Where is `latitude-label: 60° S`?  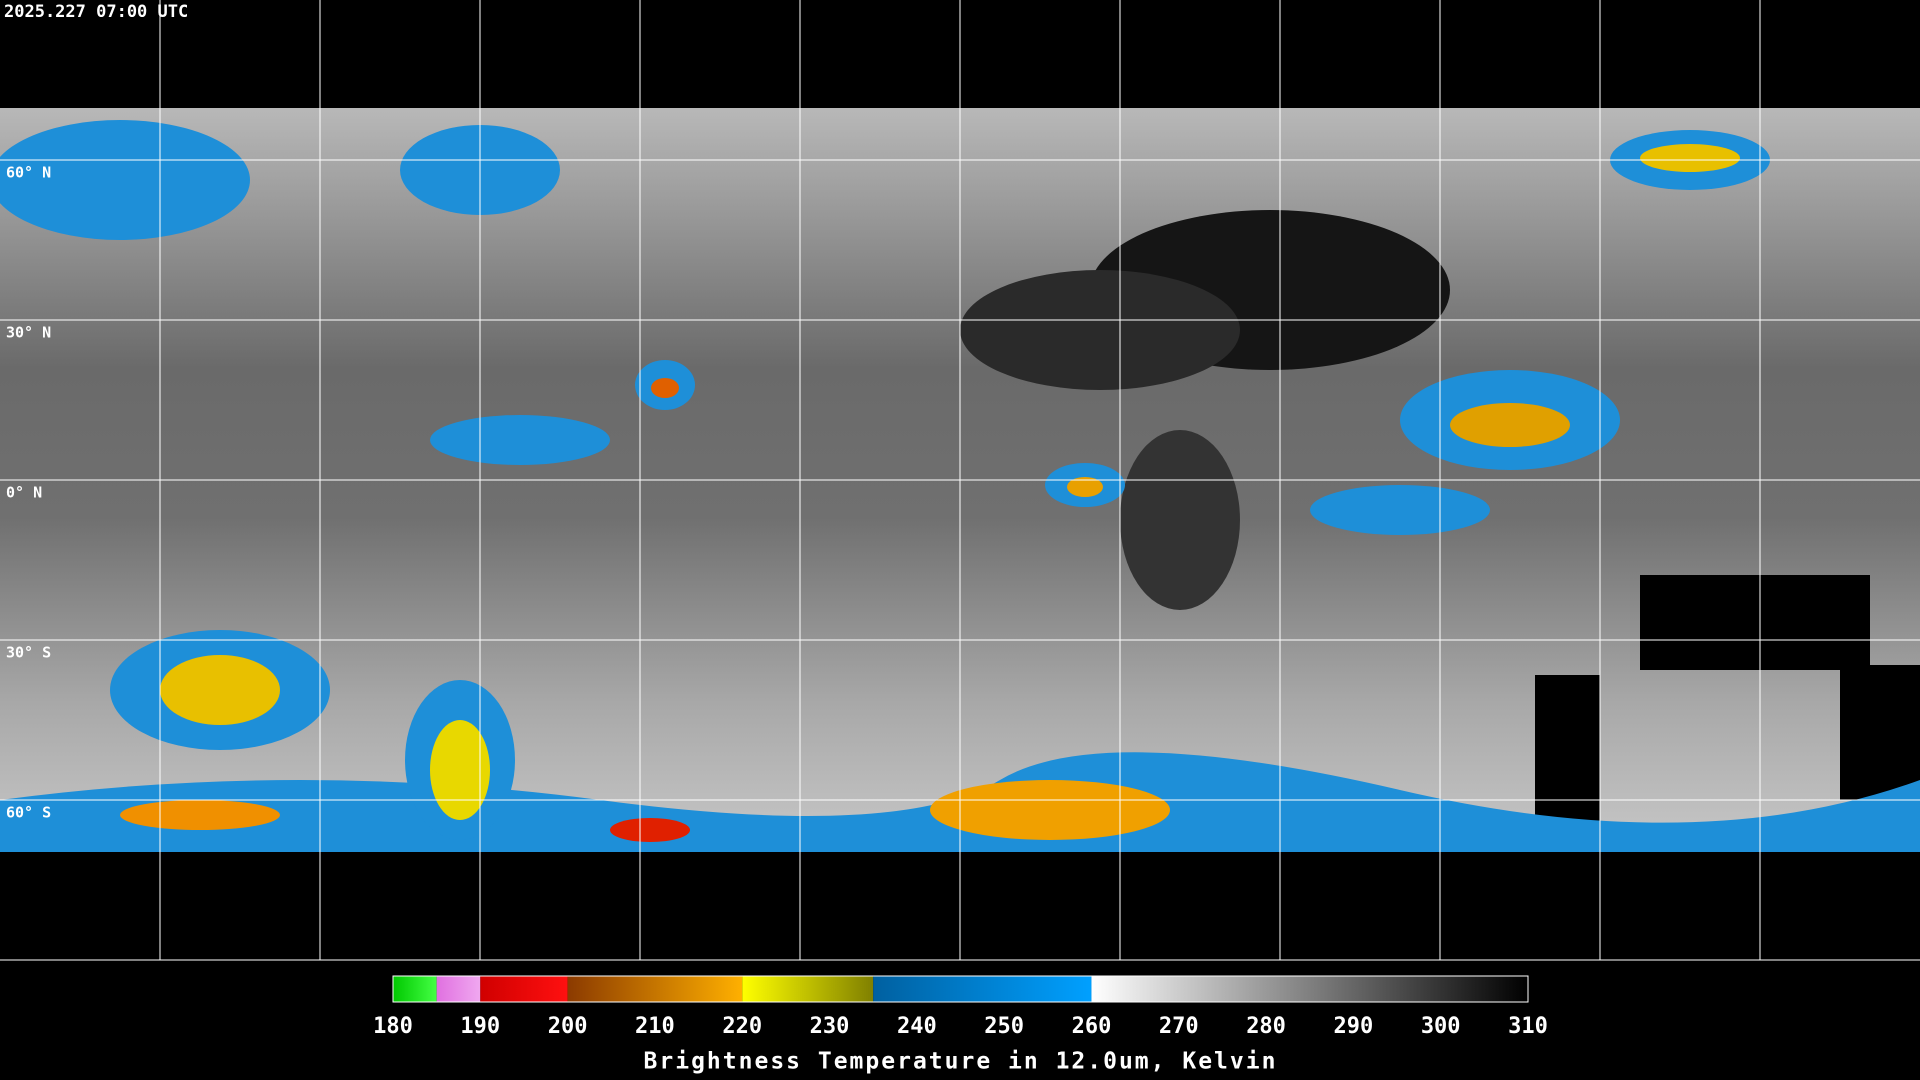
latitude-label: 60° S is located at coordinates (28, 813).